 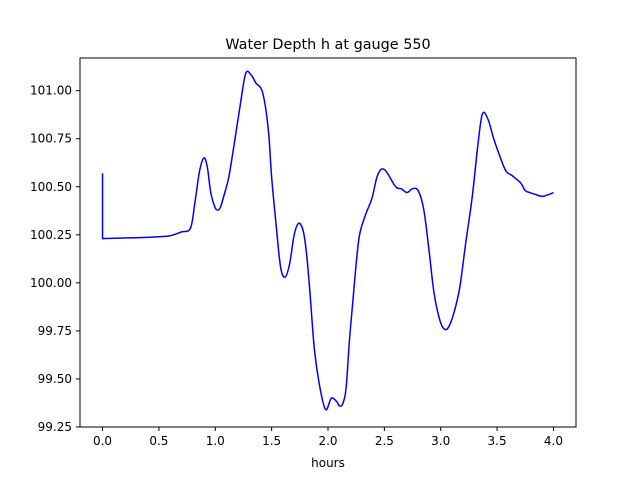 I want to click on y-tick-label: 99.25, so click(x=55, y=427).